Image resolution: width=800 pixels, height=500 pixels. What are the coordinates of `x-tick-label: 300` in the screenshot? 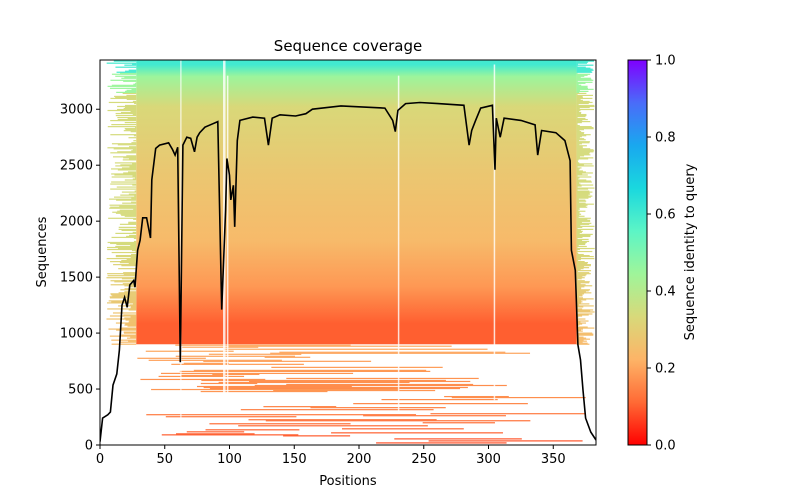 It's located at (488, 459).